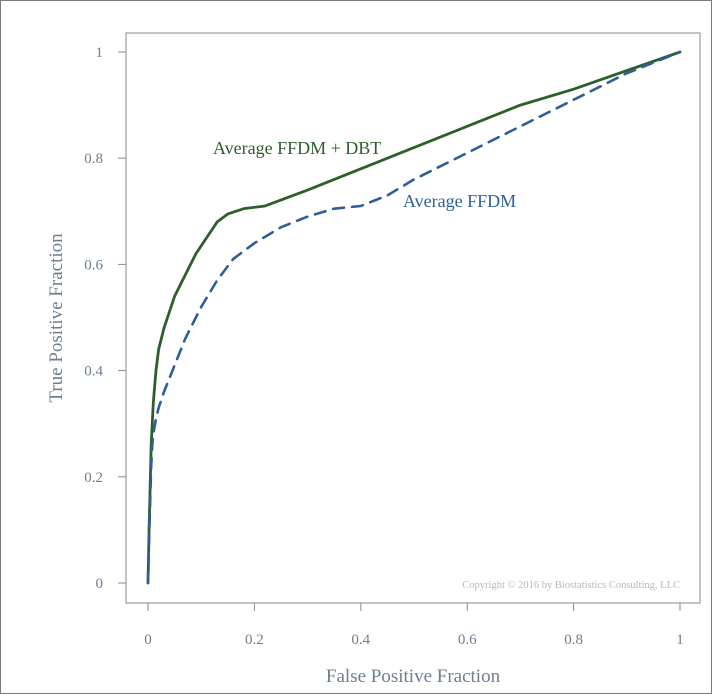 This screenshot has width=714, height=696. What do you see at coordinates (148, 640) in the screenshot?
I see `x-tick-label: 0` at bounding box center [148, 640].